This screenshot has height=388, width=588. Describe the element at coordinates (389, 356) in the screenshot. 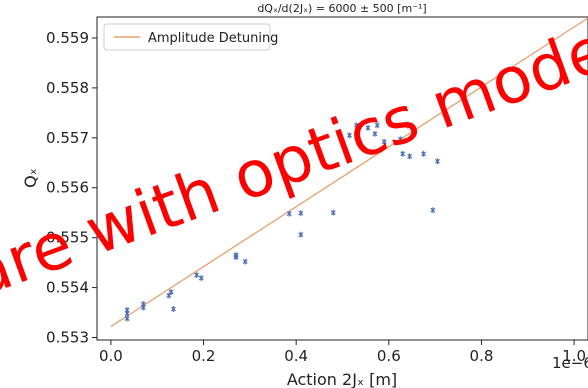

I see `x-tick-label: 0.6` at that location.